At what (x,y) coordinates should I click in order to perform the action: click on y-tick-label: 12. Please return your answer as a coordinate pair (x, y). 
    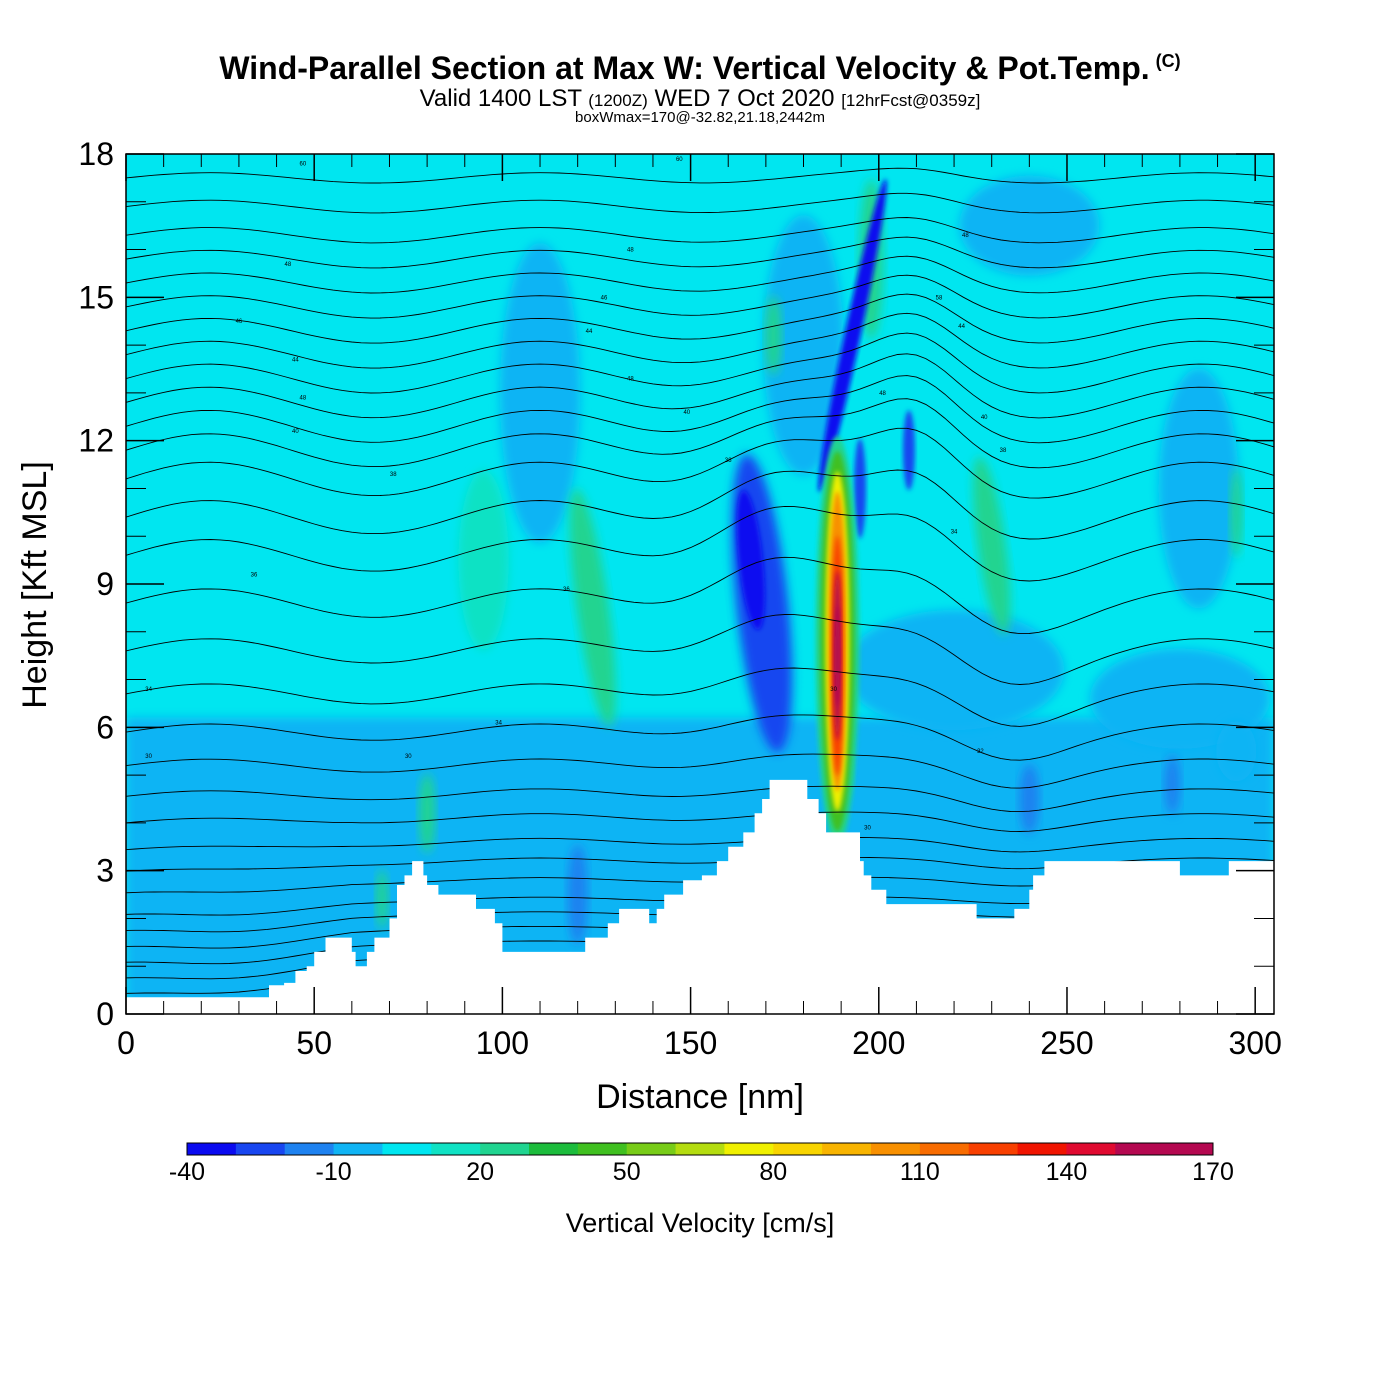
    Looking at the image, I should click on (96, 441).